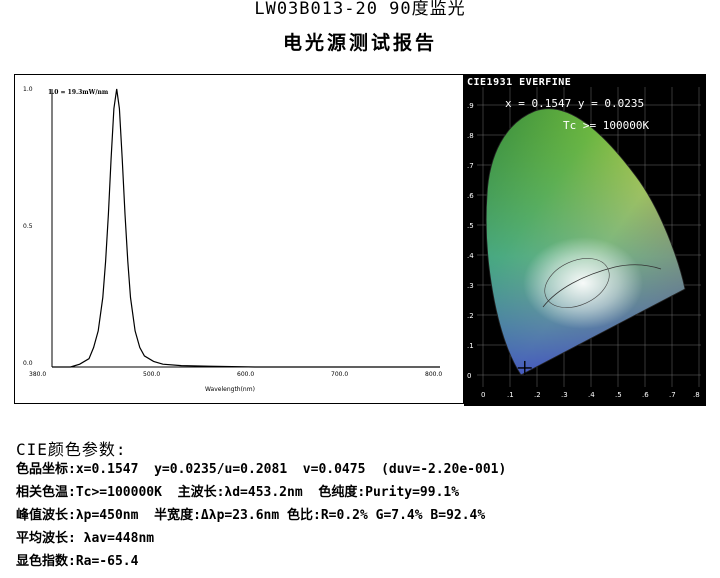  I want to click on cie-coordinates: x = 0.1547 y = 0.0235, so click(575, 103).